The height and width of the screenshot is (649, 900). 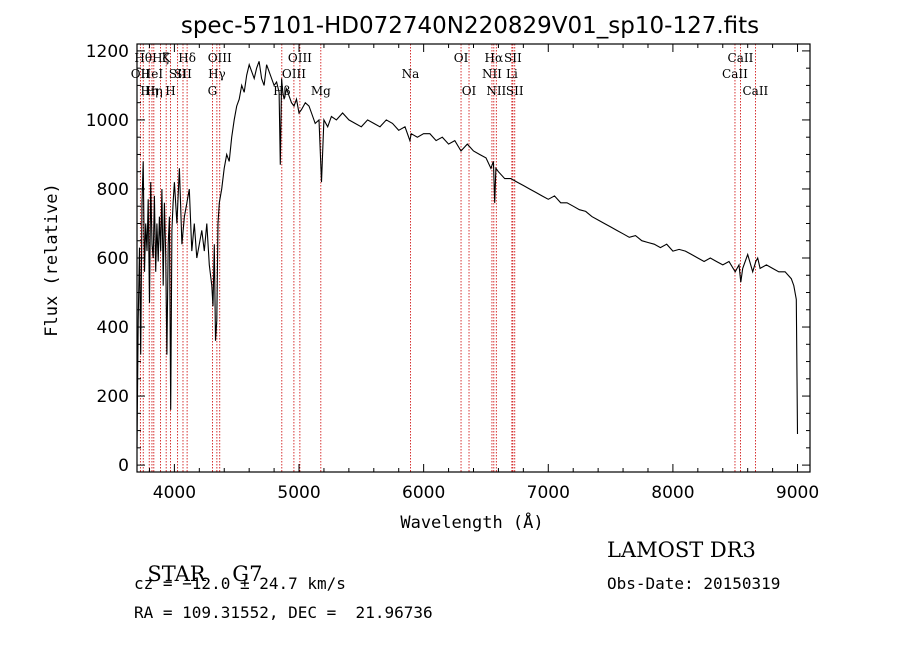 What do you see at coordinates (471, 522) in the screenshot?
I see `x-axis-label: Wavelength (Å)` at bounding box center [471, 522].